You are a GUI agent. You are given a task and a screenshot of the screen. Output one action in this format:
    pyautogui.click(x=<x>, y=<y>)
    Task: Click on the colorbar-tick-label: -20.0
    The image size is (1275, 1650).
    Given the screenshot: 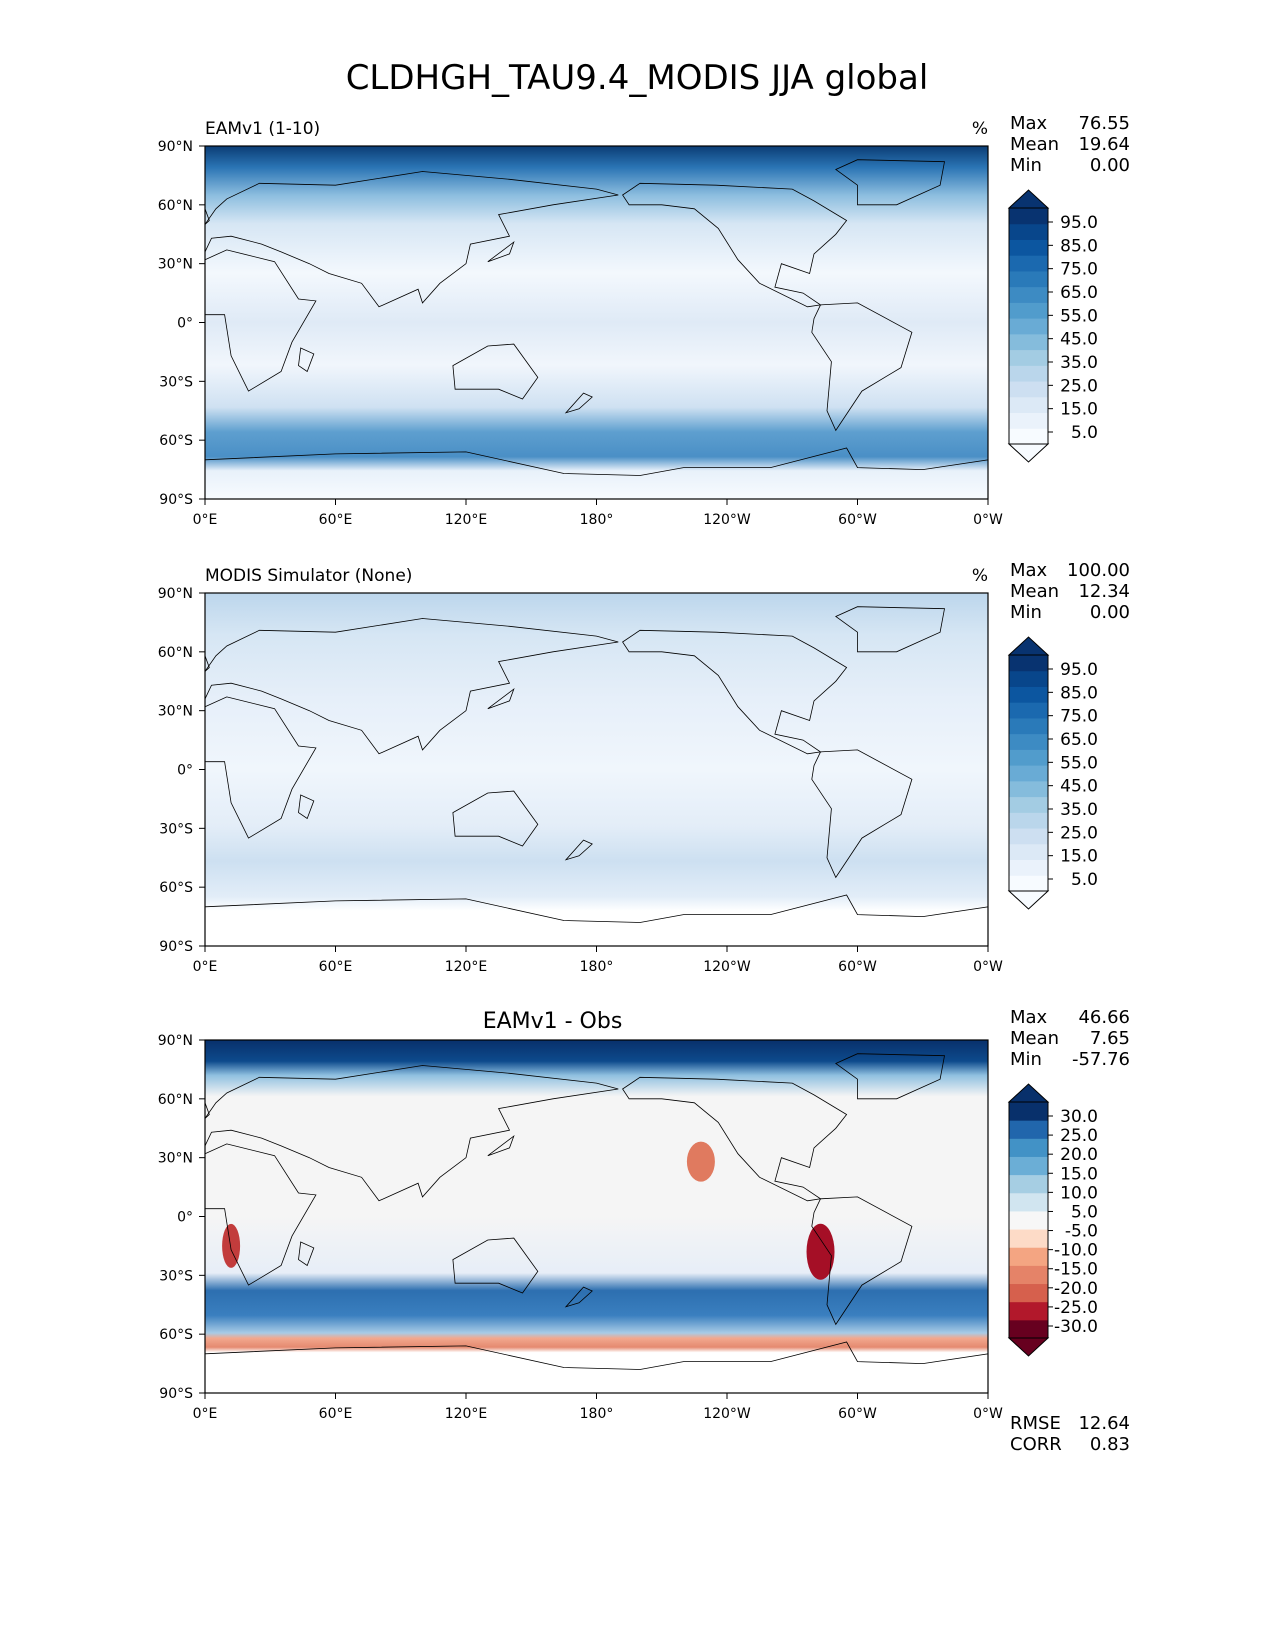 What is the action you would take?
    pyautogui.click(x=1076, y=1289)
    